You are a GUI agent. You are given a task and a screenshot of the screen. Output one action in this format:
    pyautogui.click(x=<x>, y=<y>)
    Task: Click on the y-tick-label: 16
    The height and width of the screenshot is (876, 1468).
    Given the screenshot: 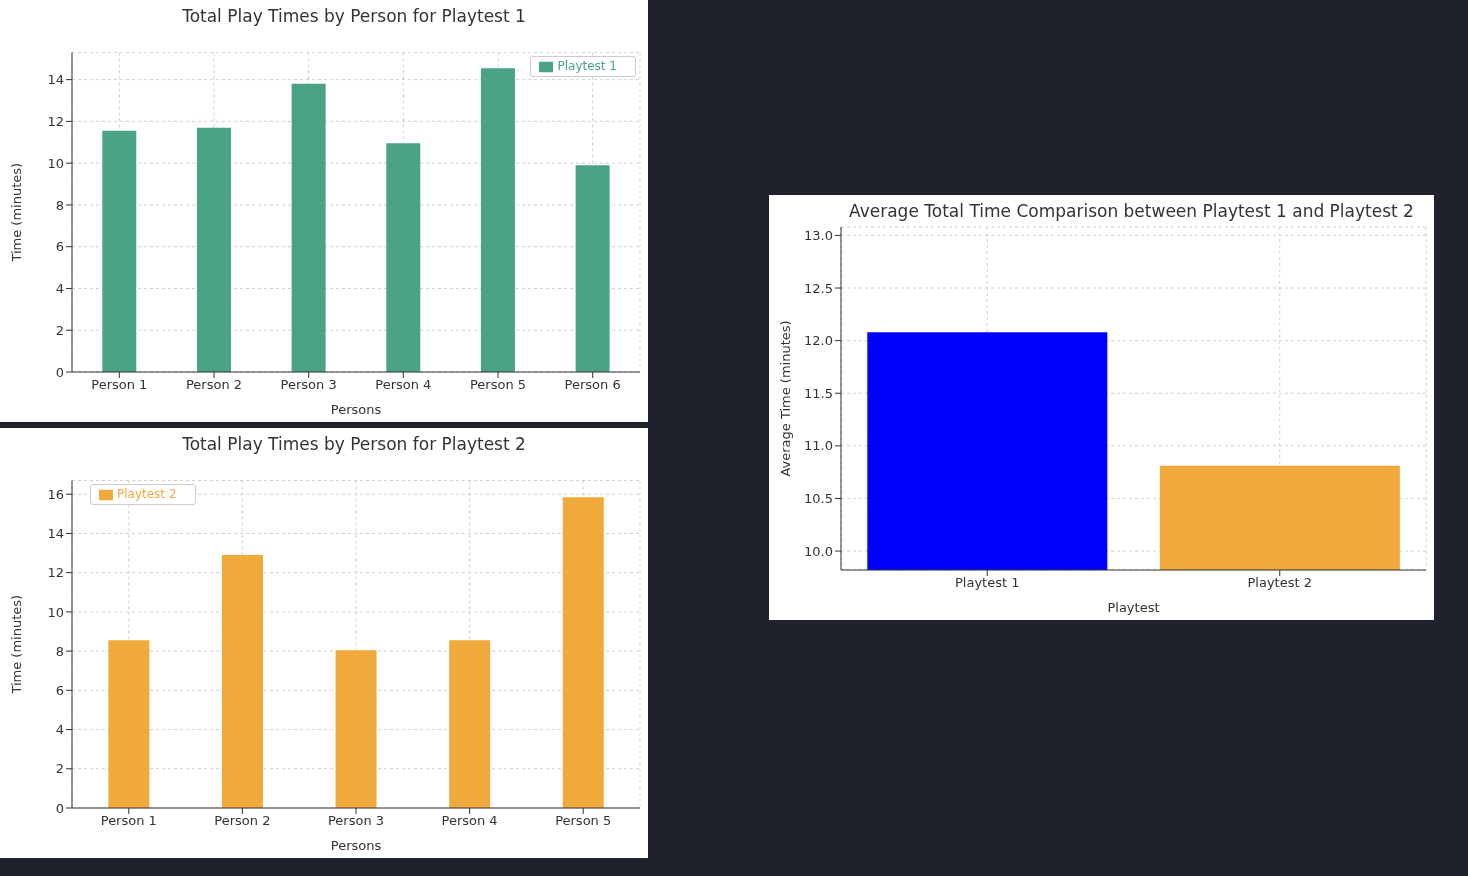 What is the action you would take?
    pyautogui.click(x=55, y=494)
    